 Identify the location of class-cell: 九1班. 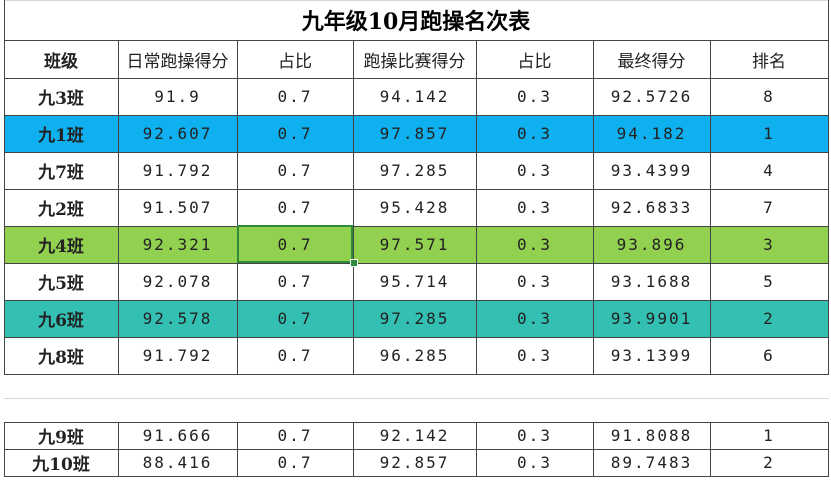
(61, 136).